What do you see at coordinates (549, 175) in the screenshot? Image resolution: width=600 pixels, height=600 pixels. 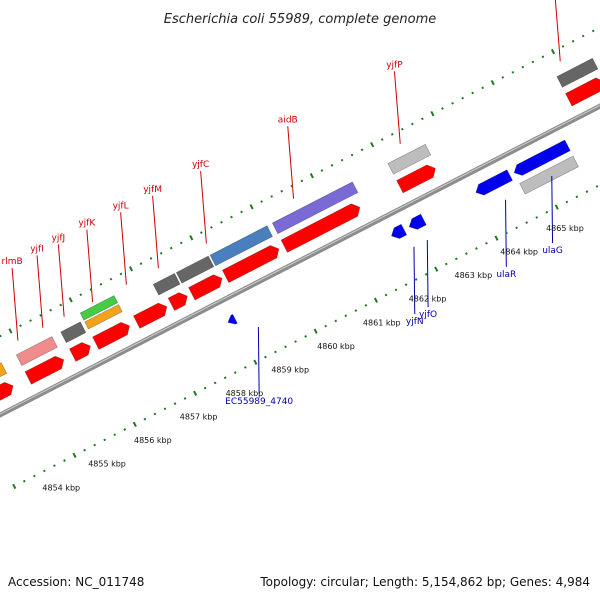 I see `gene-feature-ulaG-gray` at bounding box center [549, 175].